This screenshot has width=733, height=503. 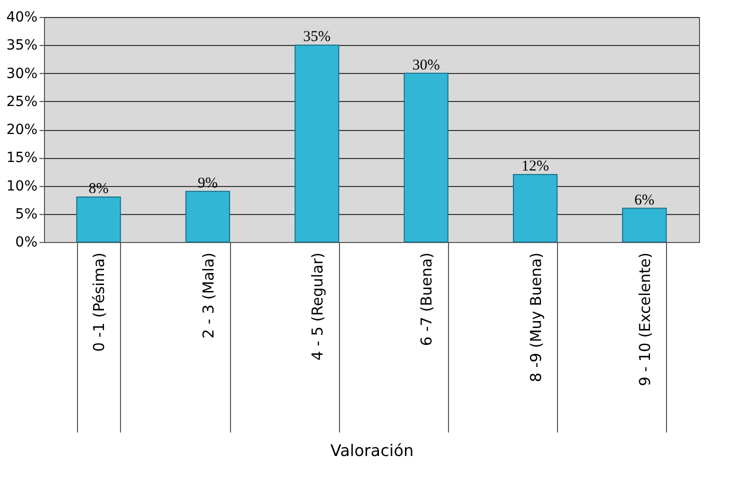 I want to click on data-label: 35%, so click(x=317, y=37).